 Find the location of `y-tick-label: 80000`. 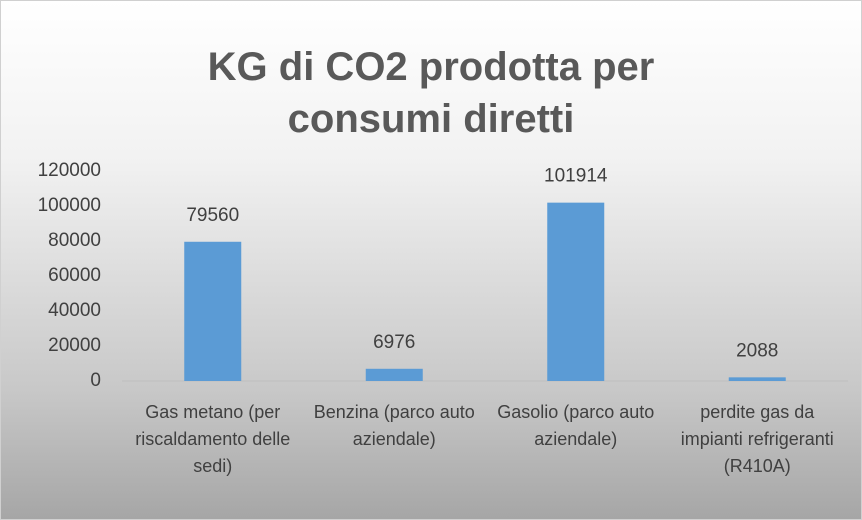

y-tick-label: 80000 is located at coordinates (74, 240).